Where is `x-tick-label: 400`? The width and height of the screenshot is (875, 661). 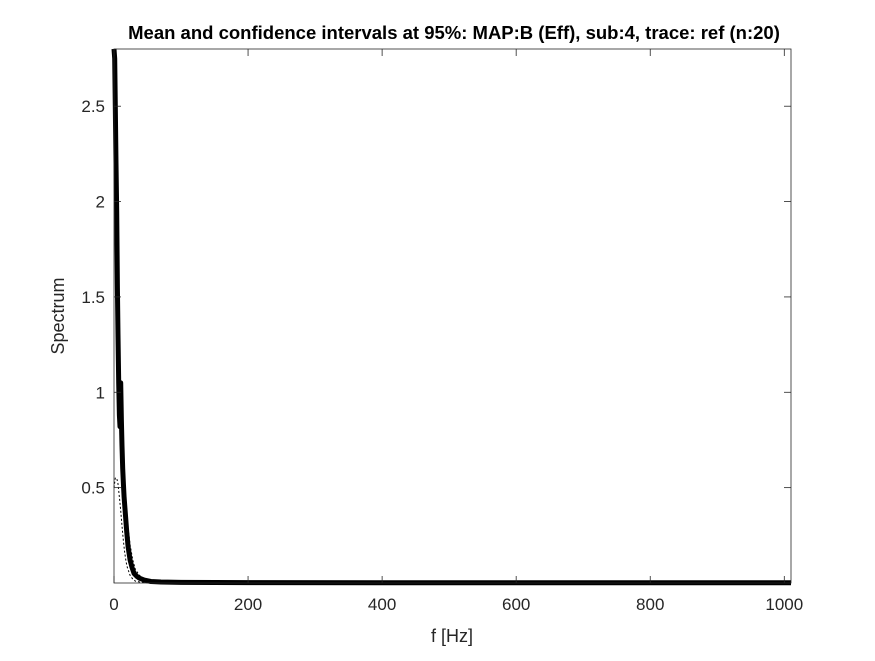 x-tick-label: 400 is located at coordinates (382, 604).